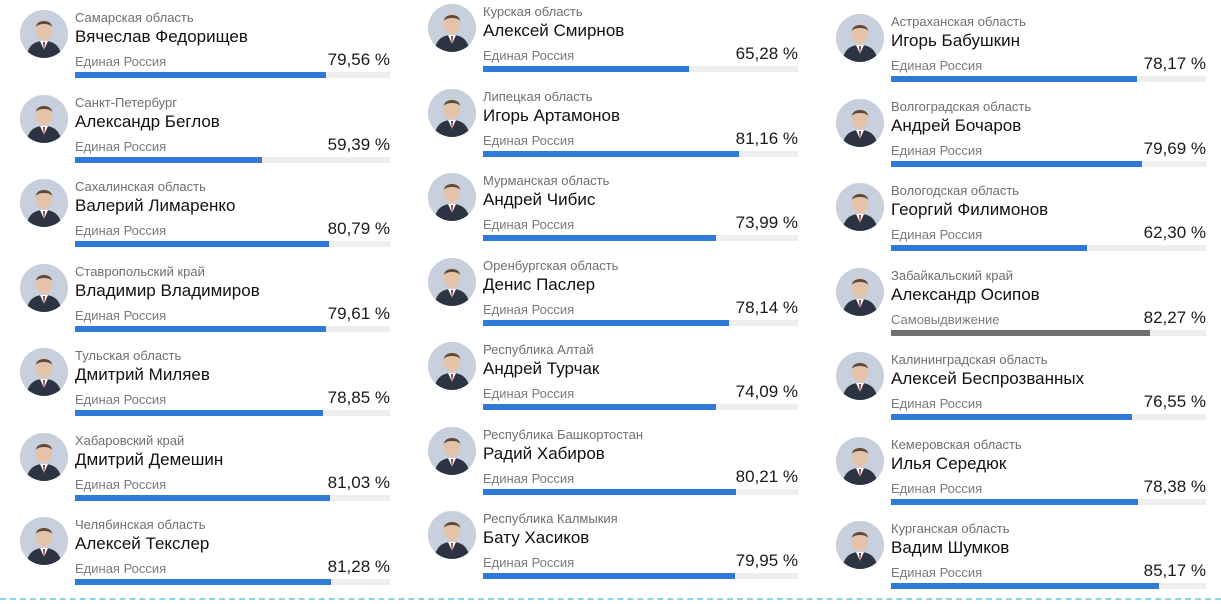 The width and height of the screenshot is (1221, 604). What do you see at coordinates (552, 115) in the screenshot?
I see `candidate-name: Игорь Артамонов` at bounding box center [552, 115].